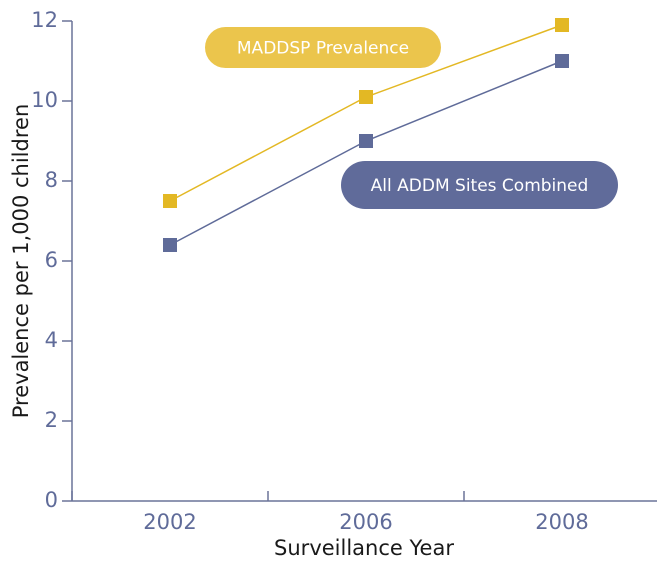  Describe the element at coordinates (51, 260) in the screenshot. I see `y-tick-label: 6` at that location.